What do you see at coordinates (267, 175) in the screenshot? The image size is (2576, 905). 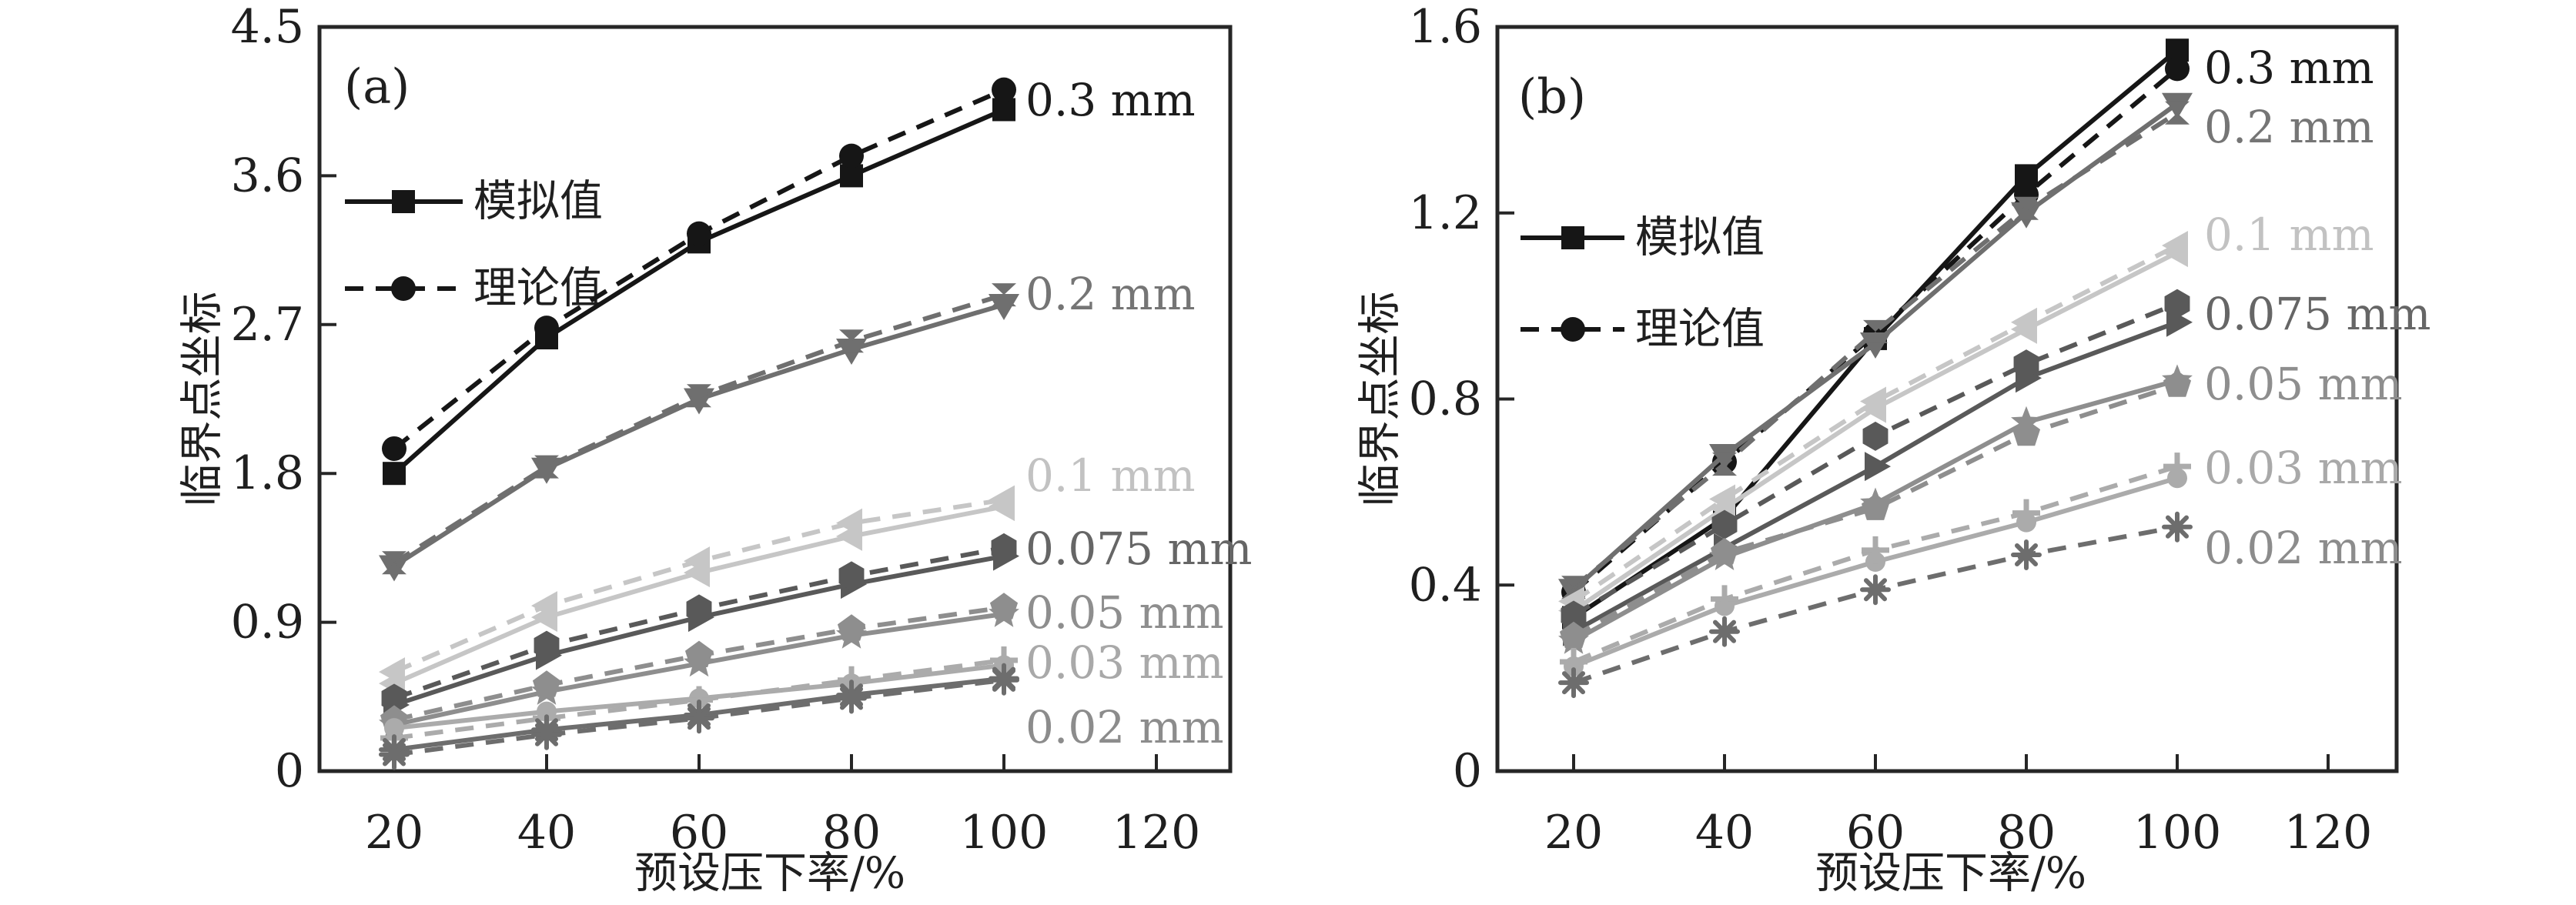 I see `y-tick-label: 3.6` at bounding box center [267, 175].